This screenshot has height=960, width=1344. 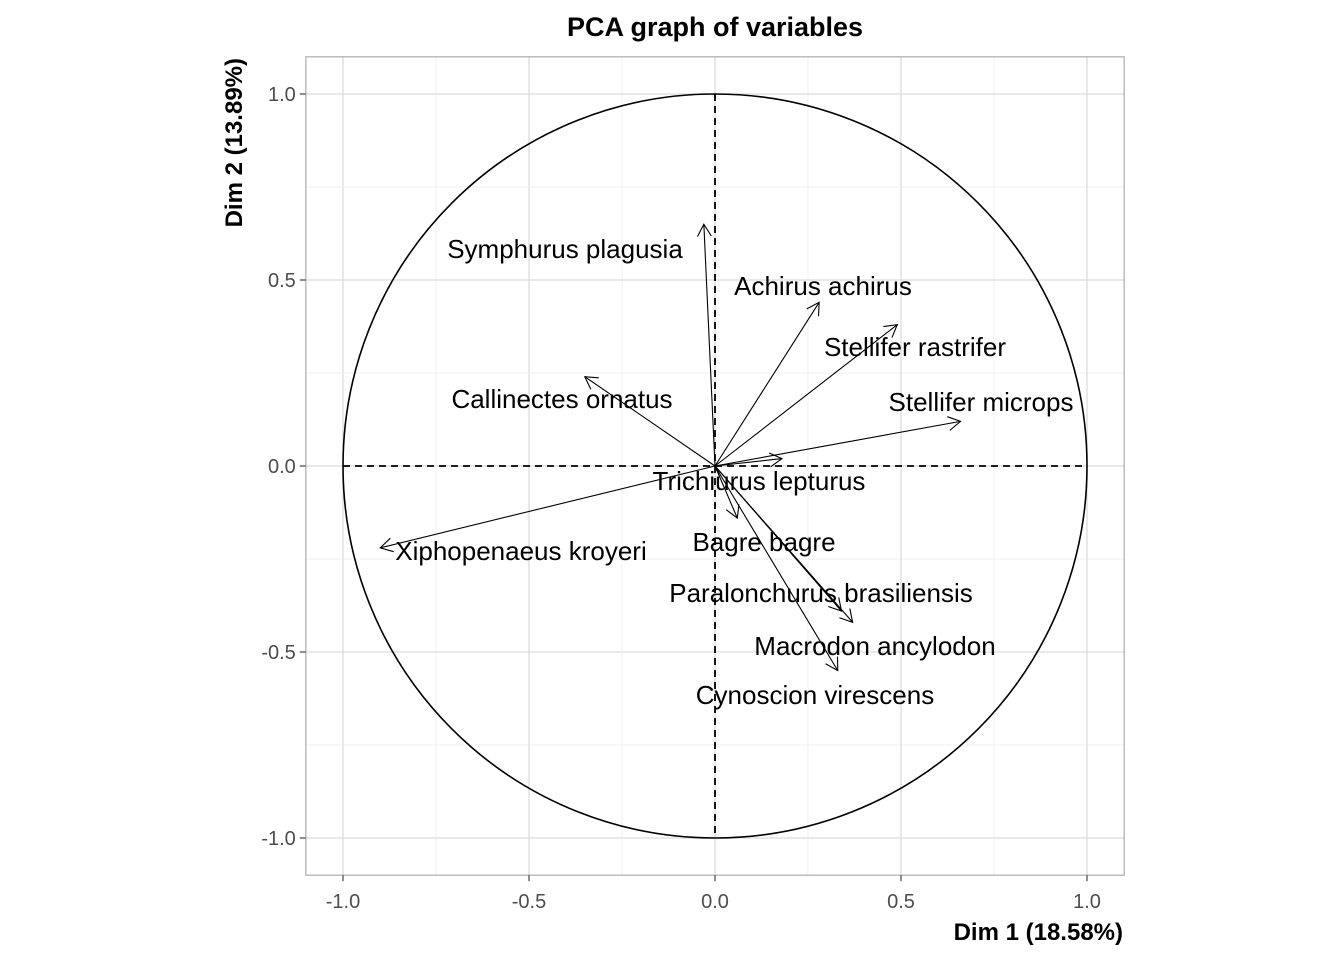 What do you see at coordinates (565, 249) in the screenshot?
I see `label-symphurus-plagusia: Symphurus plagusia` at bounding box center [565, 249].